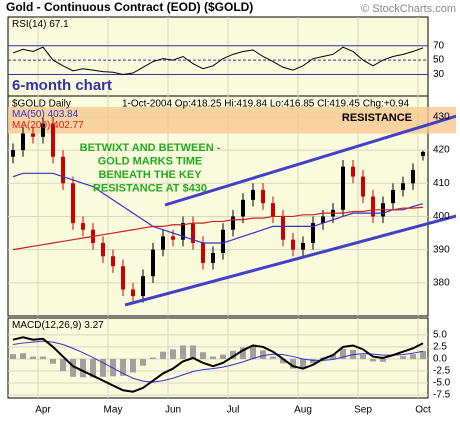 The width and height of the screenshot is (460, 423). Describe the element at coordinates (408, 9) in the screenshot. I see `credit: © StockCharts.com` at that location.